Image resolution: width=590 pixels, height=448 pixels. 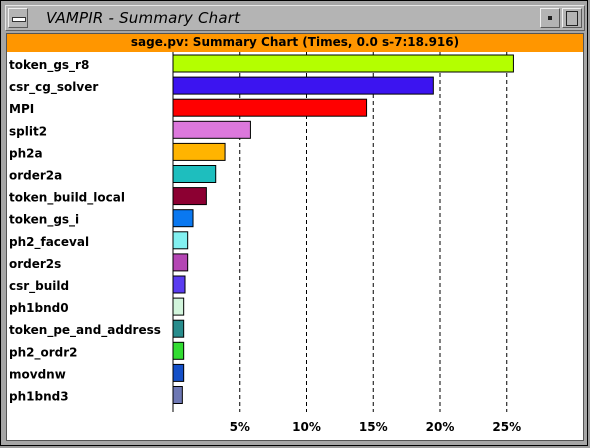 What do you see at coordinates (53, 87) in the screenshot?
I see `category-label: csr_cg_solver` at bounding box center [53, 87].